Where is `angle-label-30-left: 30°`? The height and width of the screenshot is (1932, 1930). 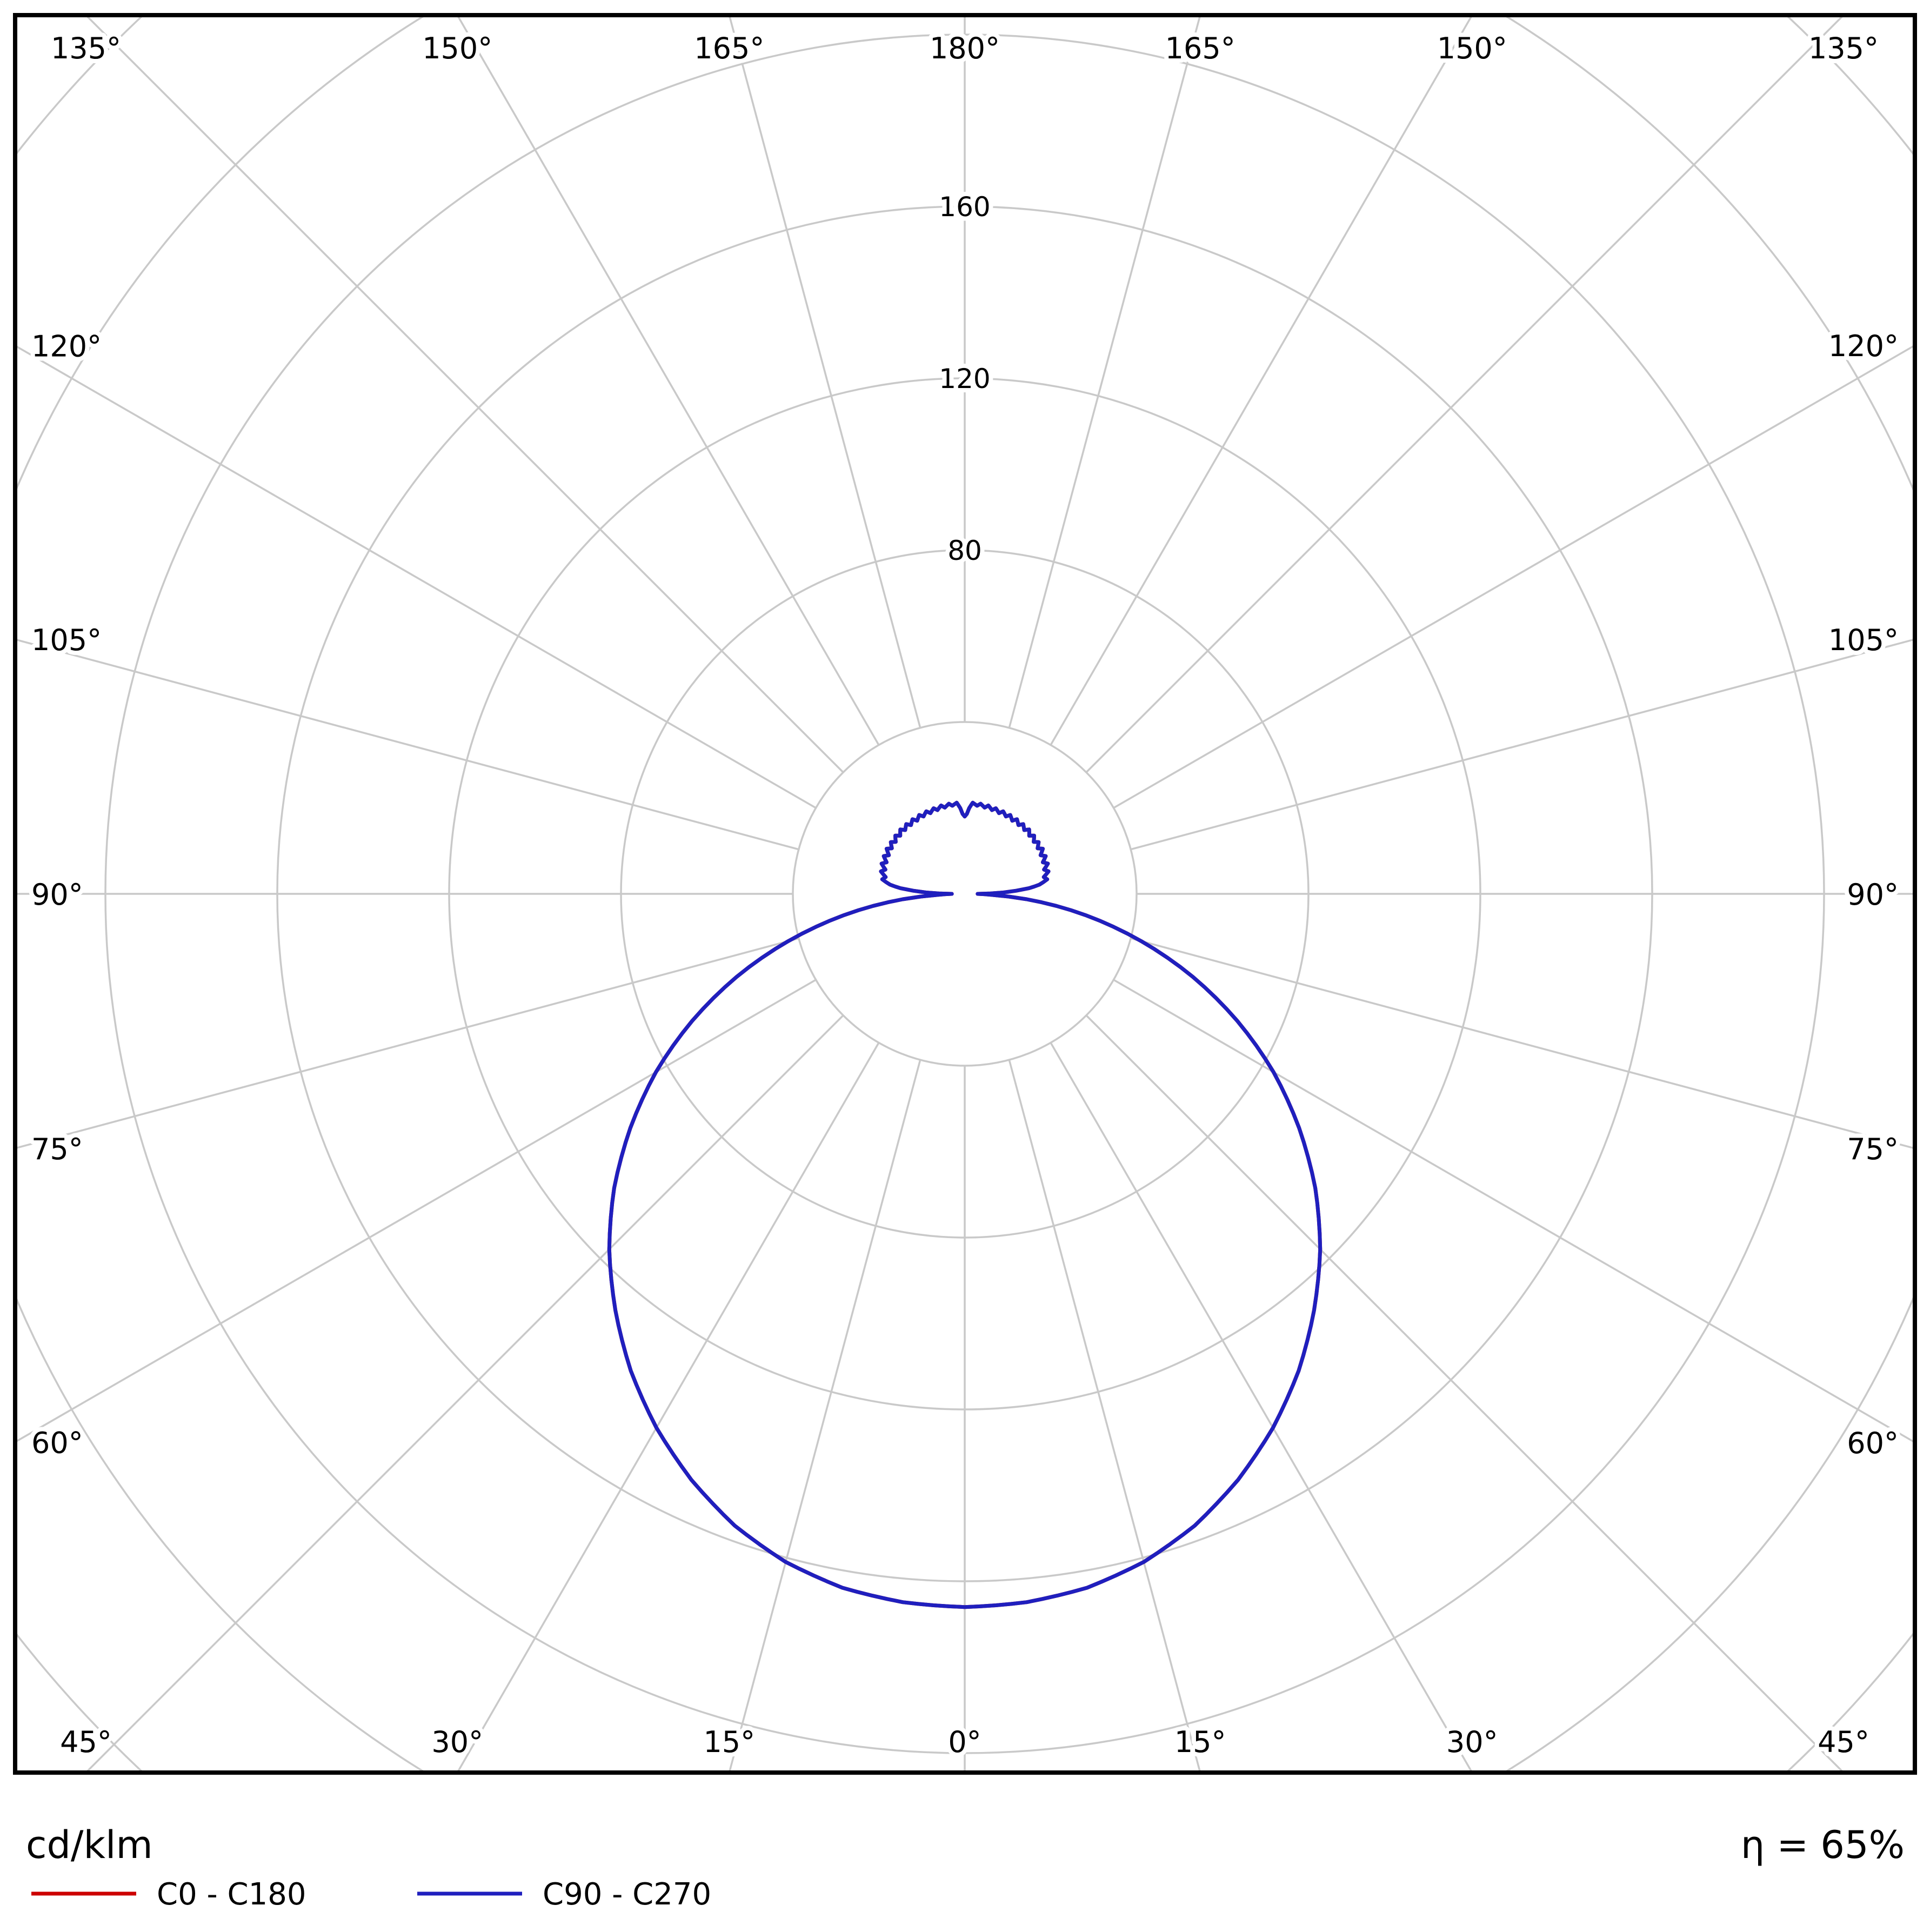
angle-label-30-left: 30° is located at coordinates (457, 1742).